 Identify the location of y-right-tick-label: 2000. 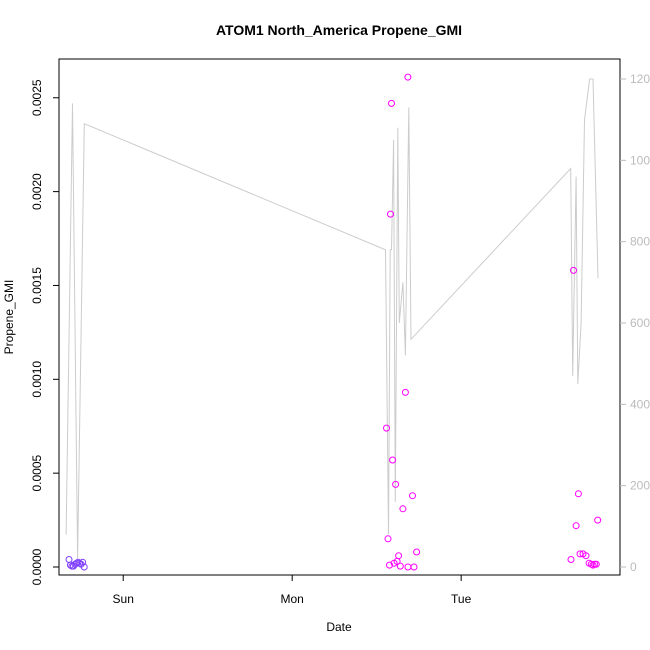
(640, 486).